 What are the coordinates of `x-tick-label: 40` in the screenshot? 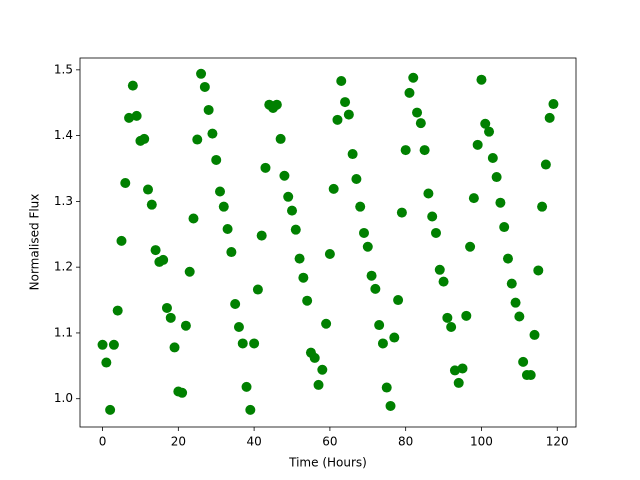 It's located at (253, 442).